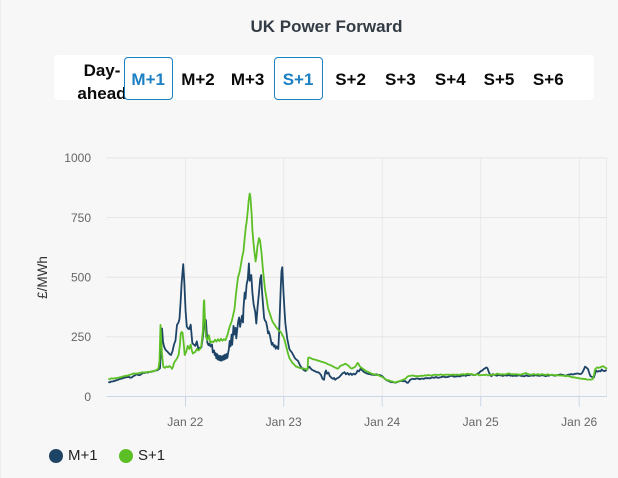 This screenshot has width=618, height=478. What do you see at coordinates (81, 218) in the screenshot?
I see `svg-text: 750` at bounding box center [81, 218].